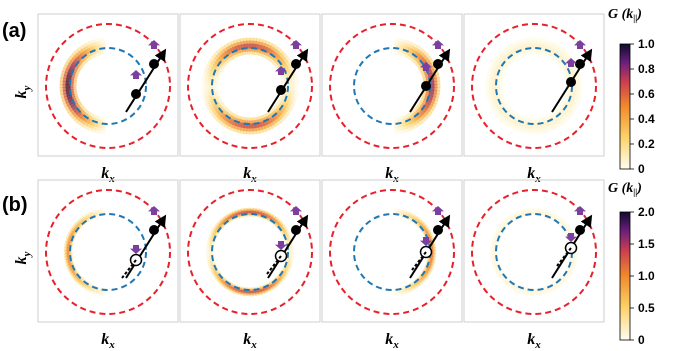 Image resolution: width=673 pixels, height=351 pixels. Describe the element at coordinates (15, 205) in the screenshot. I see `row-label-b: (b)` at that location.